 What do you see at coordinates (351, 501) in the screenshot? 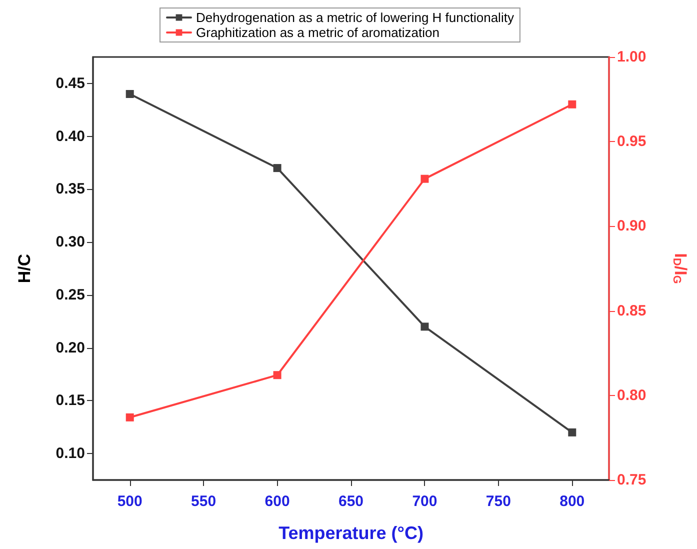
I see `x-tick-label: 650` at bounding box center [351, 501].